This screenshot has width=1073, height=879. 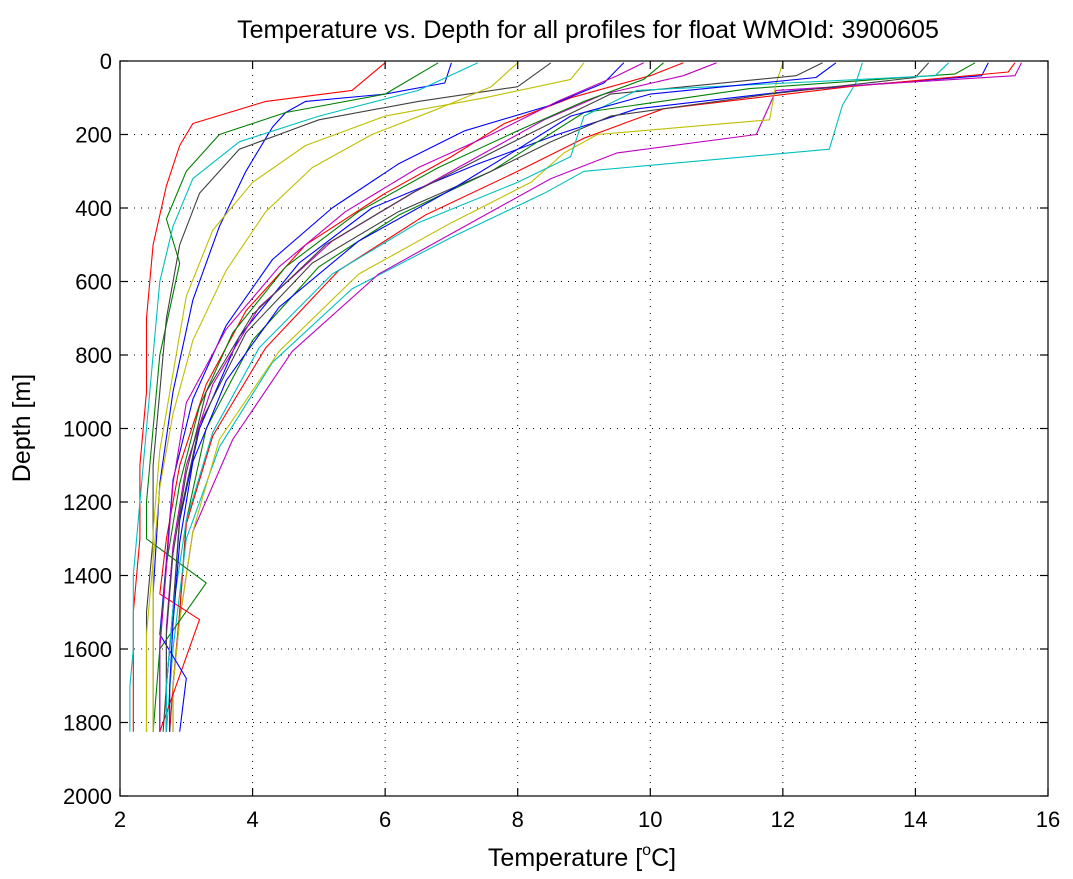 I want to click on x-tick-label: 4, so click(x=252, y=819).